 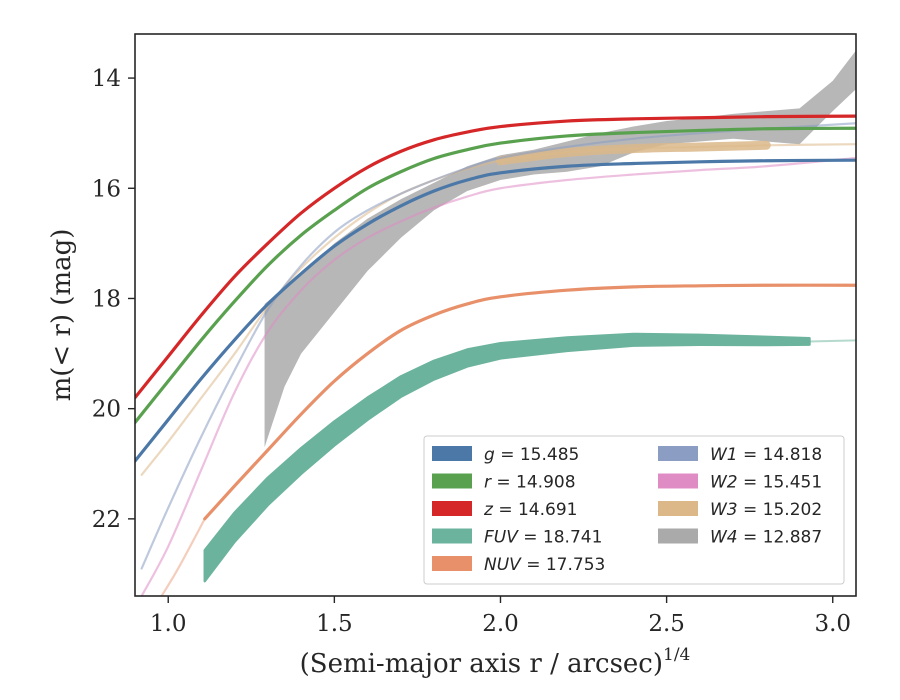 What do you see at coordinates (832, 624) in the screenshot?
I see `x-tick-label: 3.0` at bounding box center [832, 624].